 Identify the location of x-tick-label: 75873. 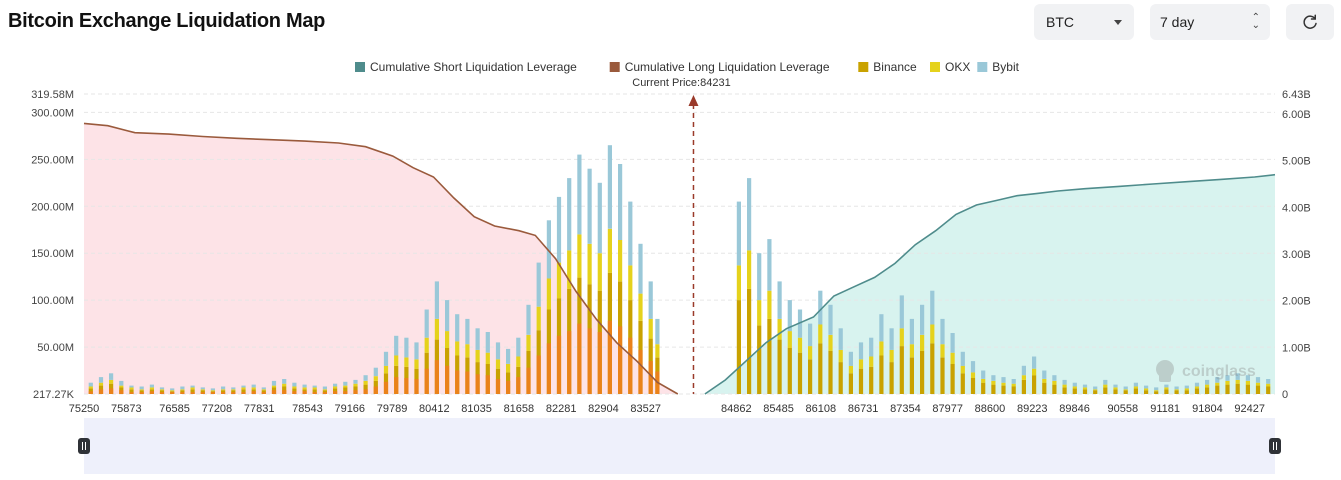
(126, 409).